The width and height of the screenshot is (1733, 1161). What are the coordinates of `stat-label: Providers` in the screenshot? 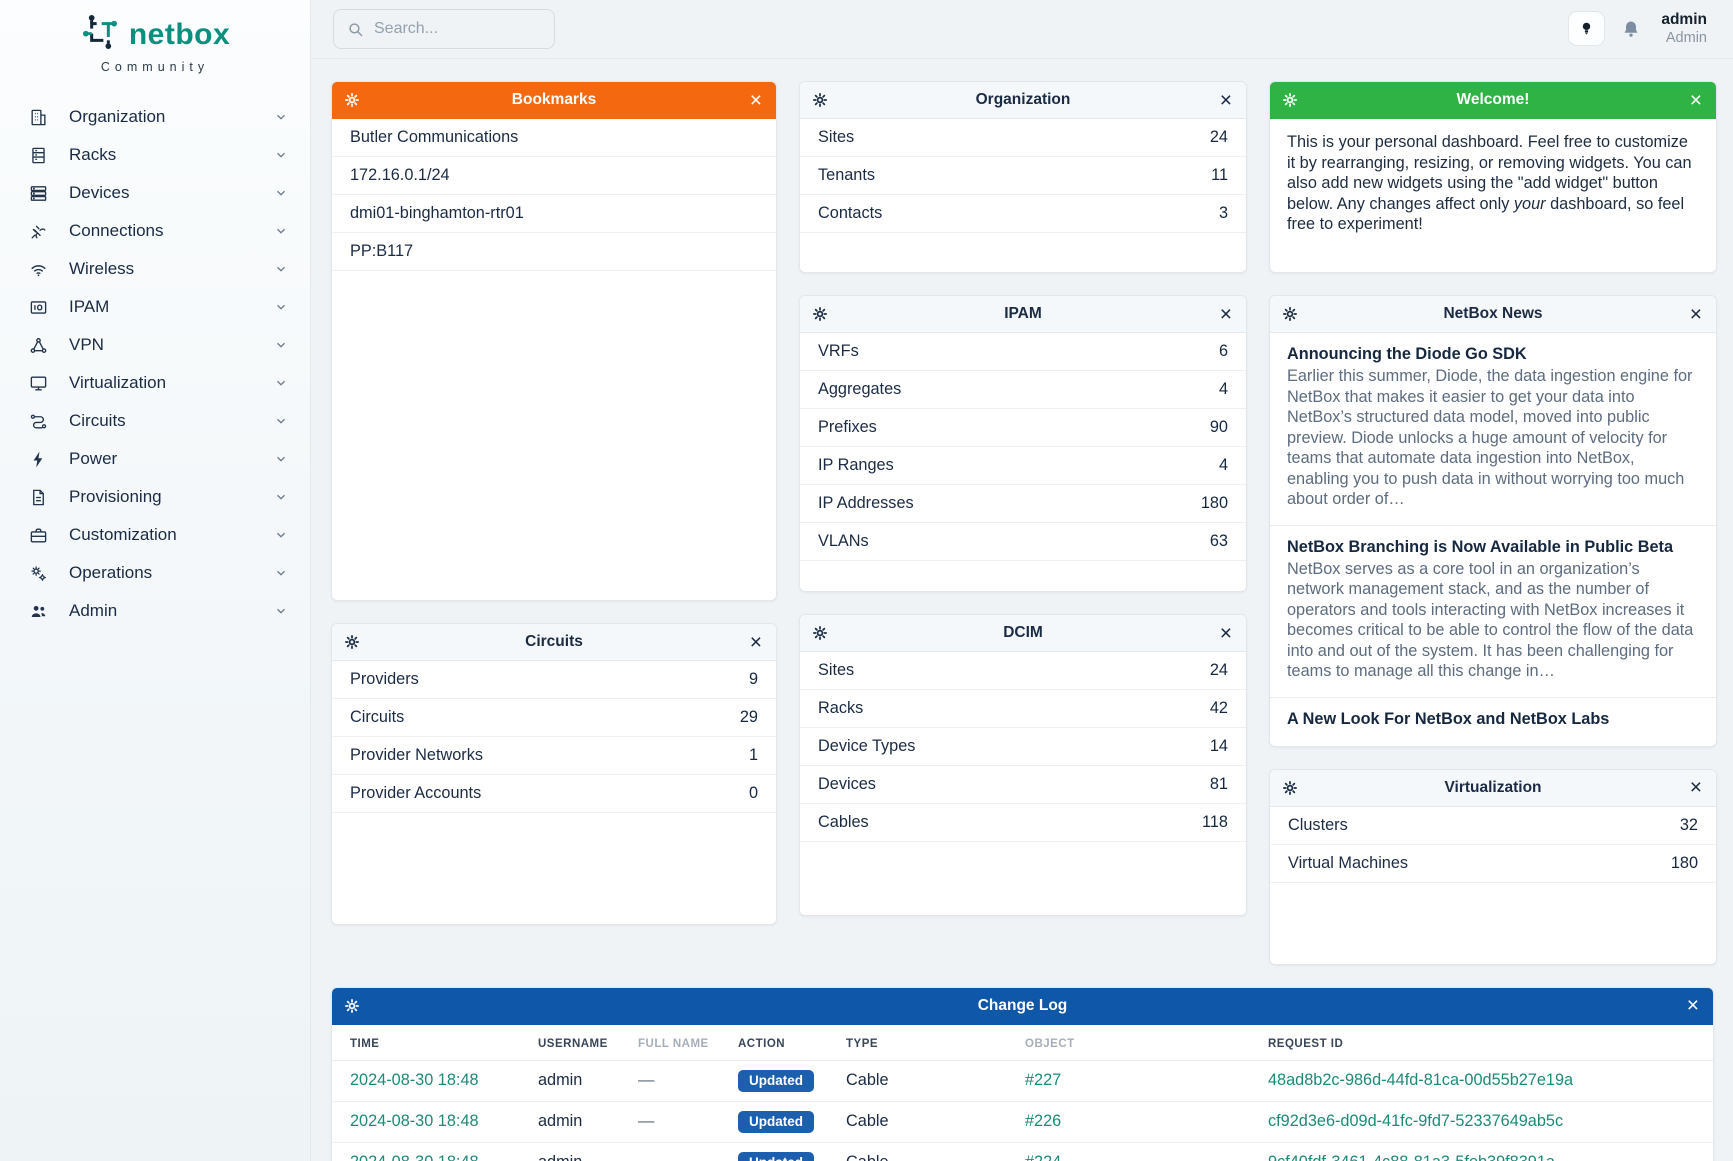 It's located at (384, 679).